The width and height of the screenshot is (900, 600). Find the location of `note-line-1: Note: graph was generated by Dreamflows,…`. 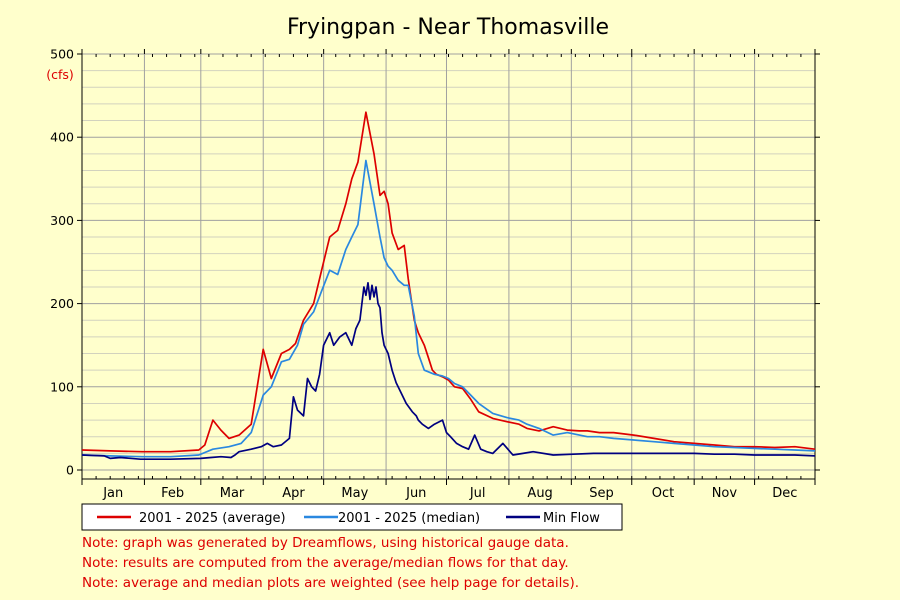

note-line-1: Note: graph was generated by Dreamflows,… is located at coordinates (325, 543).